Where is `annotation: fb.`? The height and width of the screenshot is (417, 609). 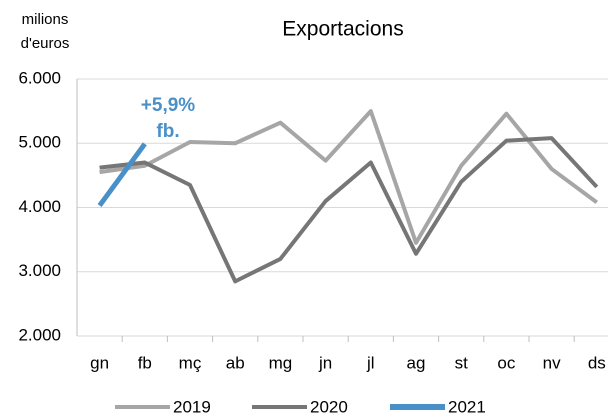 annotation: fb. is located at coordinates (167, 131).